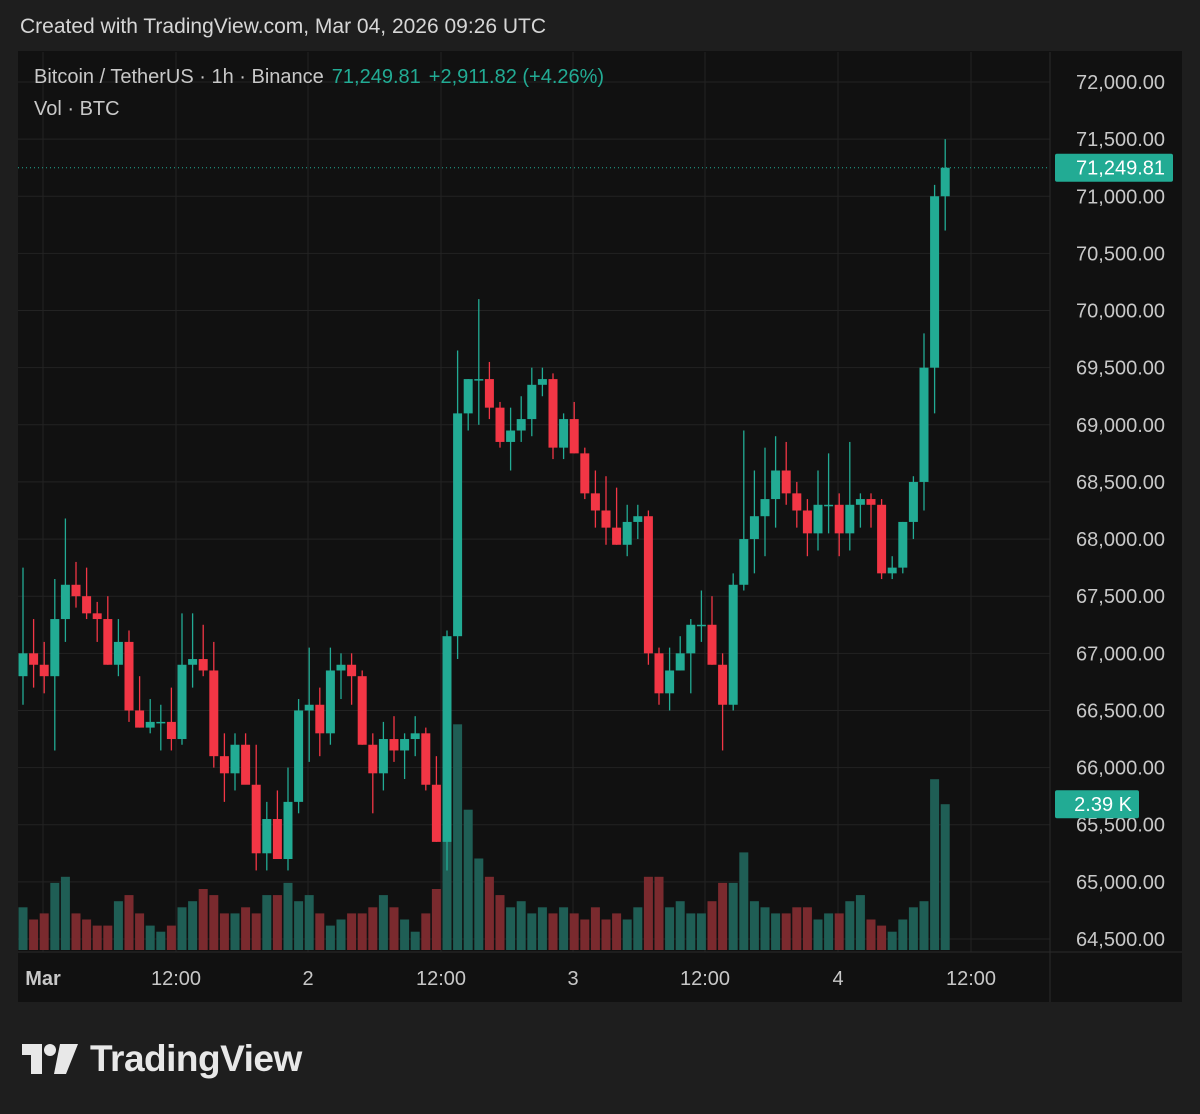 The height and width of the screenshot is (1114, 1200). Describe the element at coordinates (1120, 540) in the screenshot. I see `price-tick-label: 68,000.00` at that location.